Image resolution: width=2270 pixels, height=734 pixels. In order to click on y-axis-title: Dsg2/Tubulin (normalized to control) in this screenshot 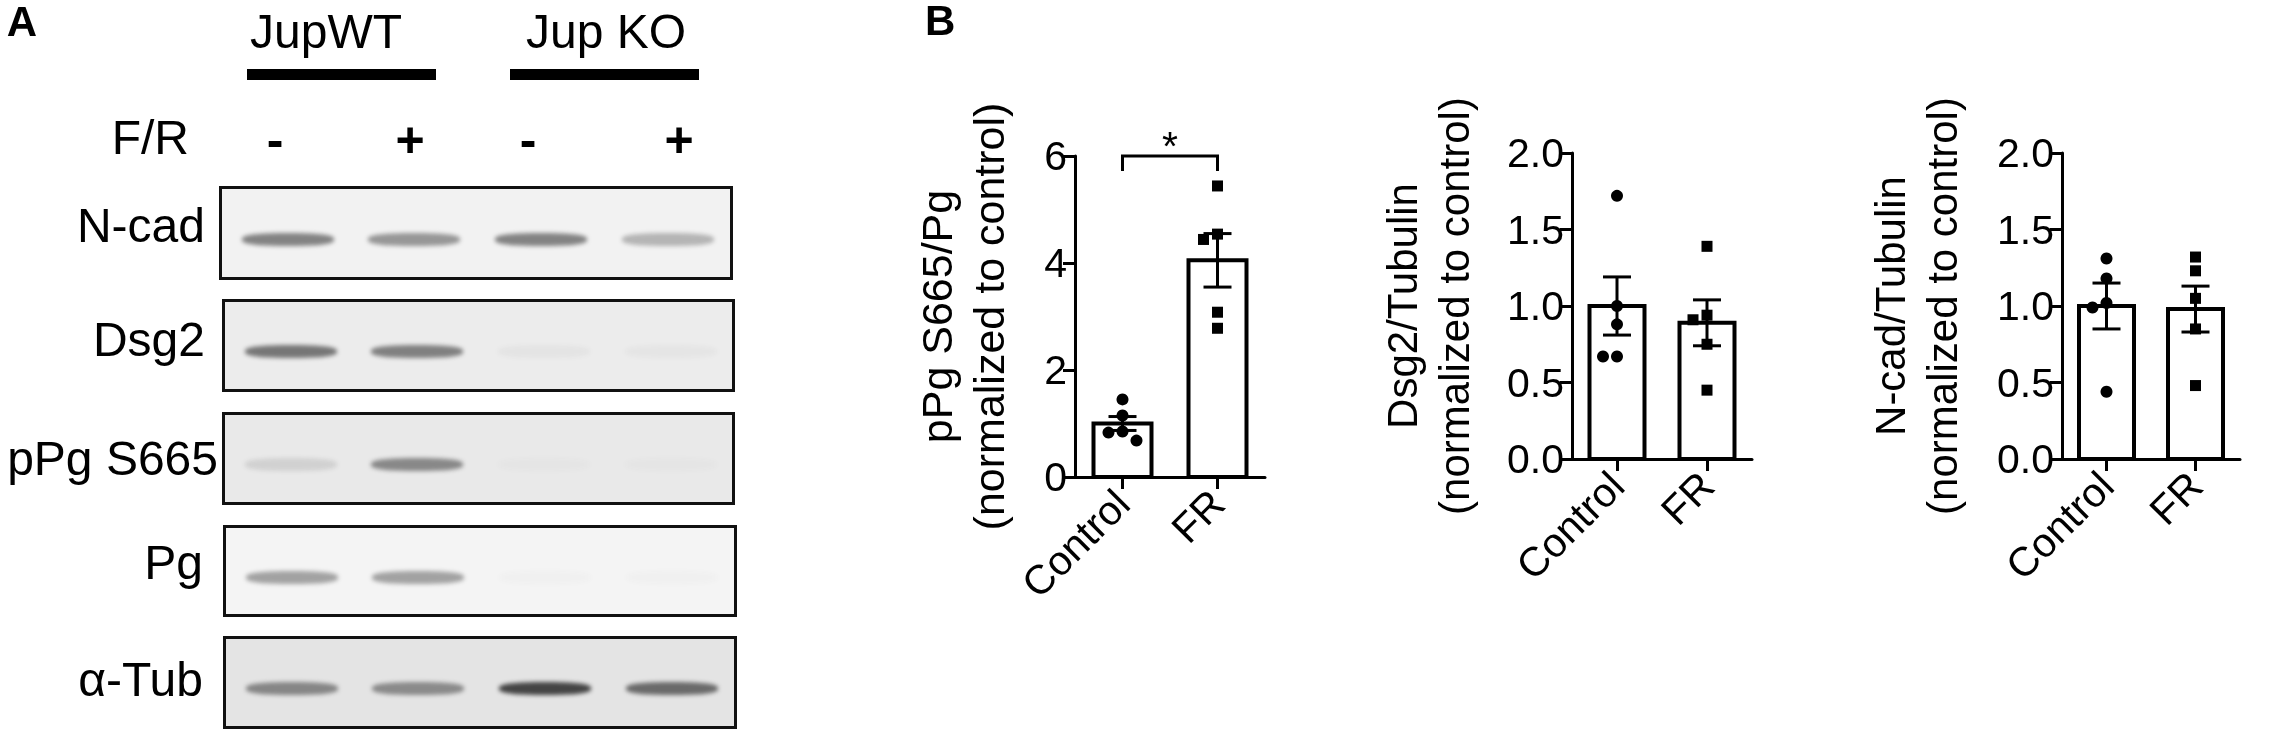, I will do `click(1428, 306)`.